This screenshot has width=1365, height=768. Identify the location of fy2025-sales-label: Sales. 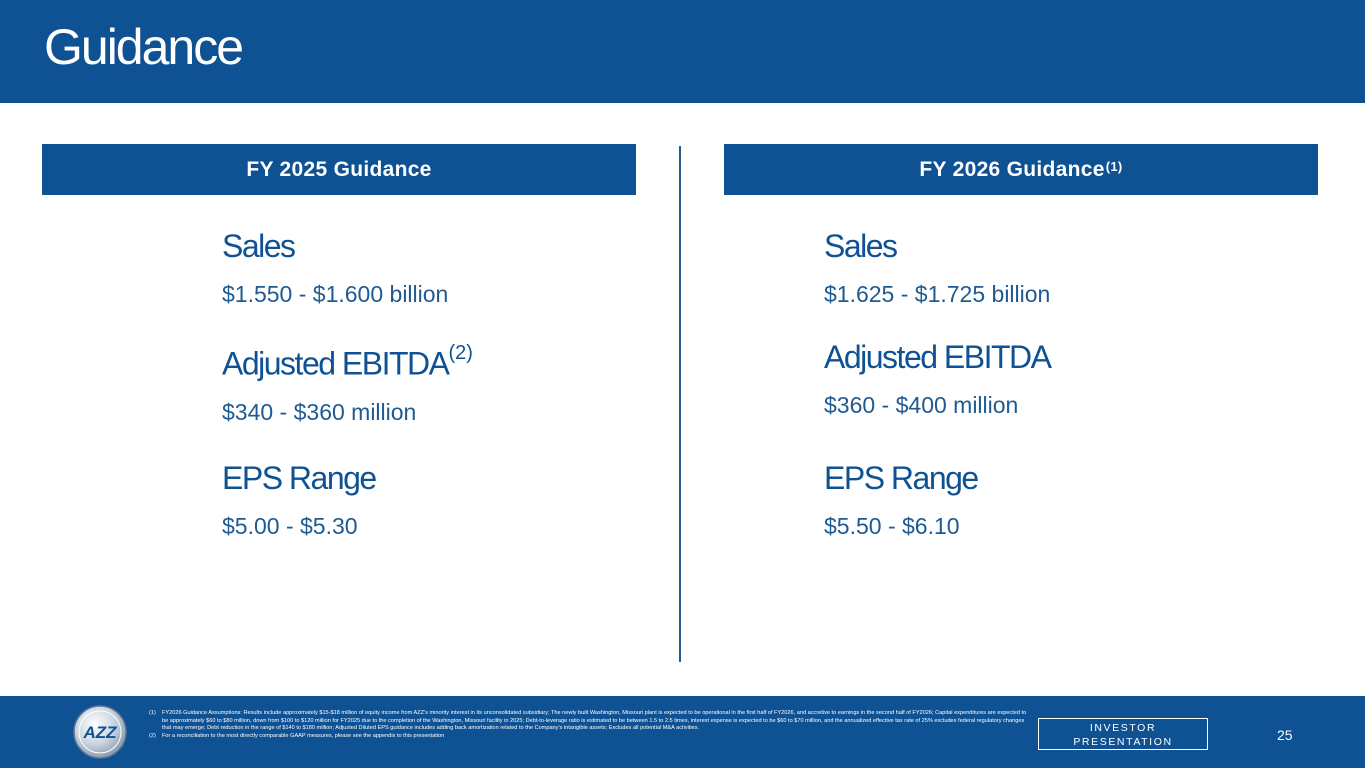
(259, 246).